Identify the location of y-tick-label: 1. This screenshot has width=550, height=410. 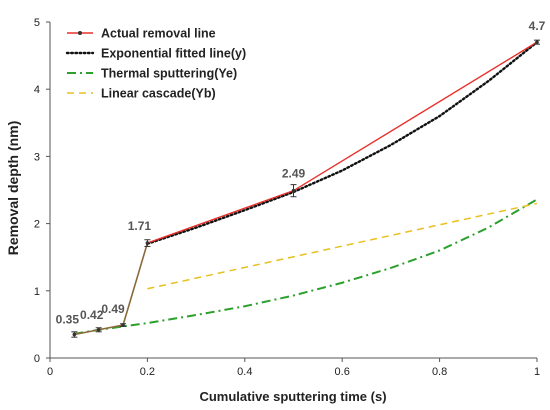
(37, 292).